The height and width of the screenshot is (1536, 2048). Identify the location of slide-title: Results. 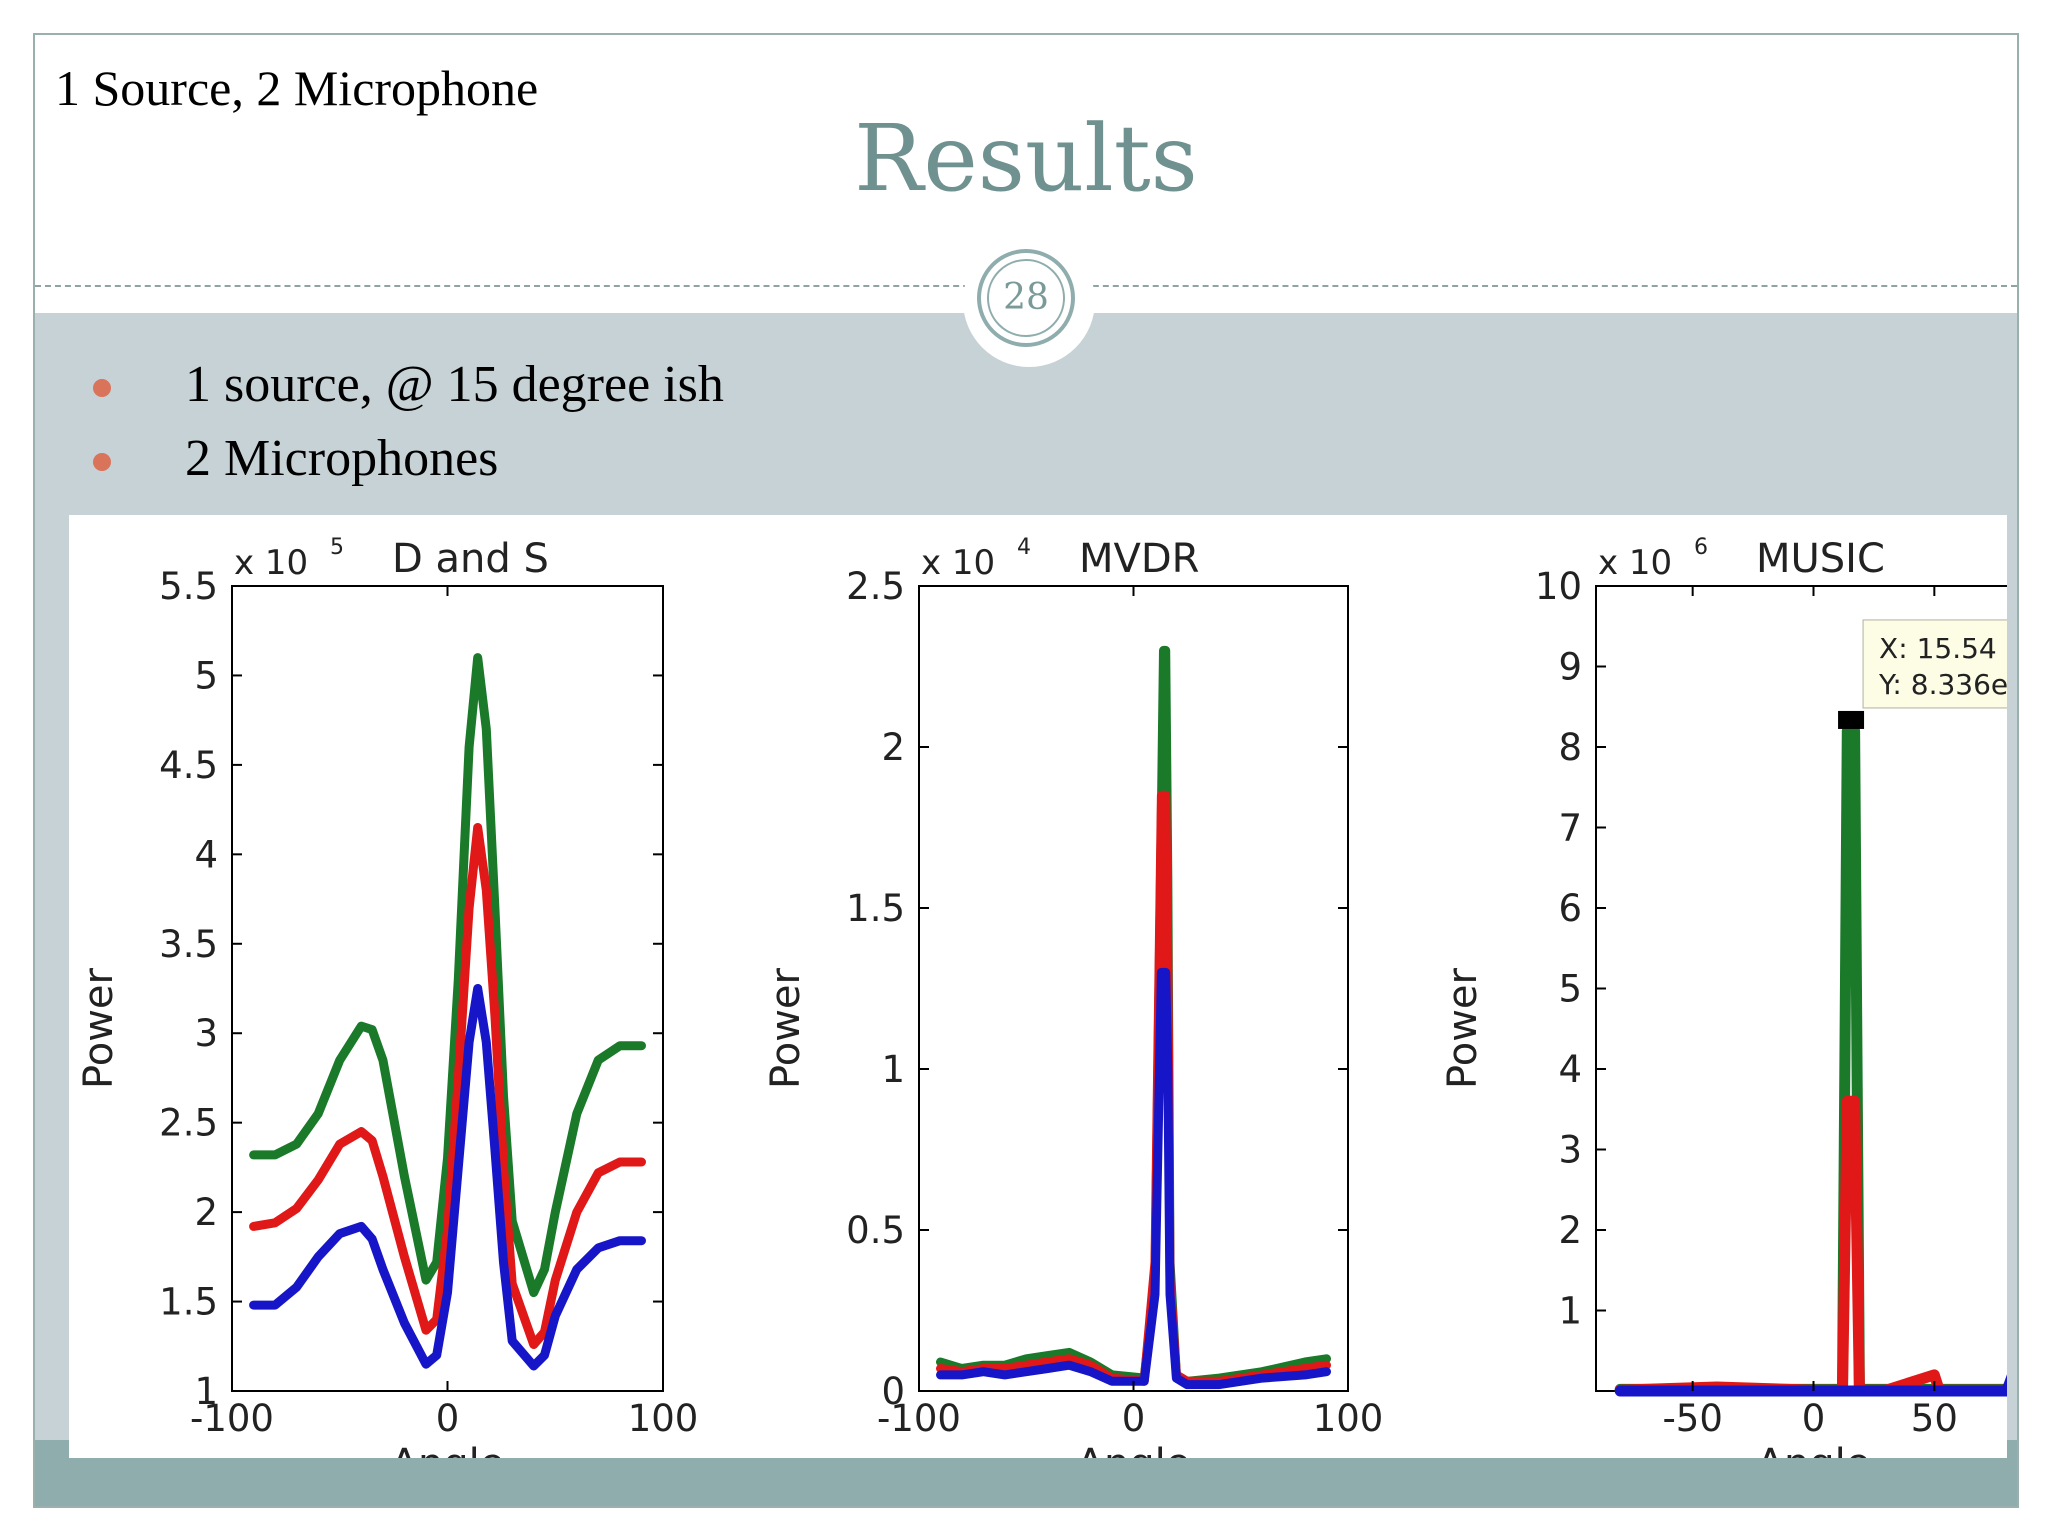
(1026, 158).